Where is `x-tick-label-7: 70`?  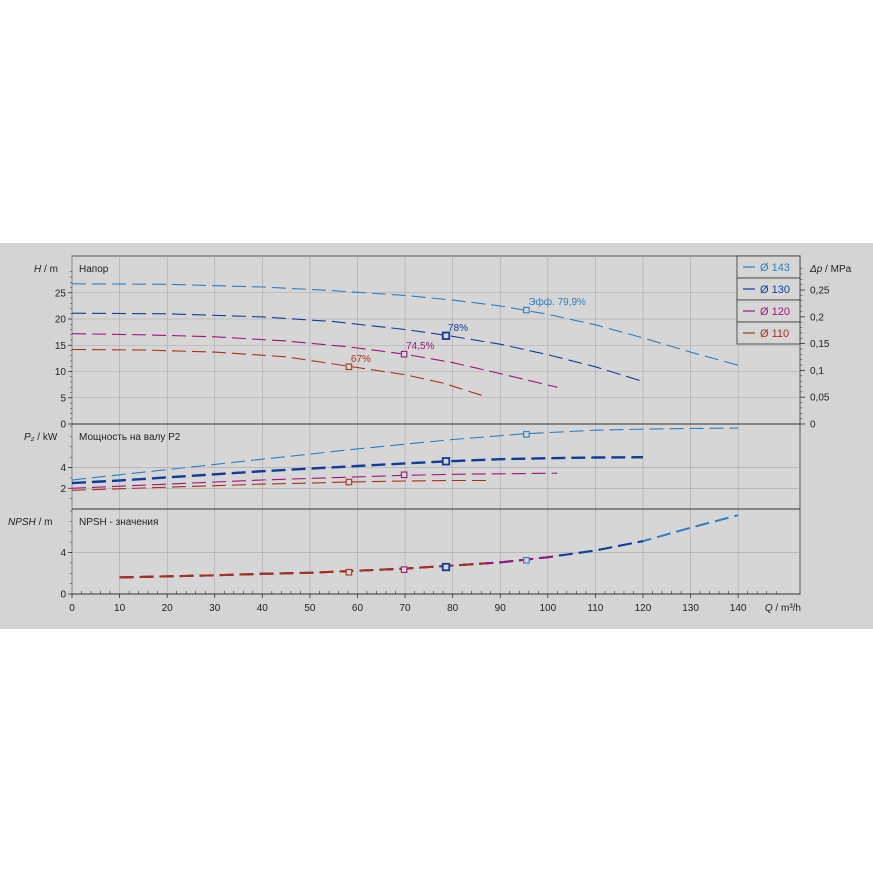 x-tick-label-7: 70 is located at coordinates (406, 608).